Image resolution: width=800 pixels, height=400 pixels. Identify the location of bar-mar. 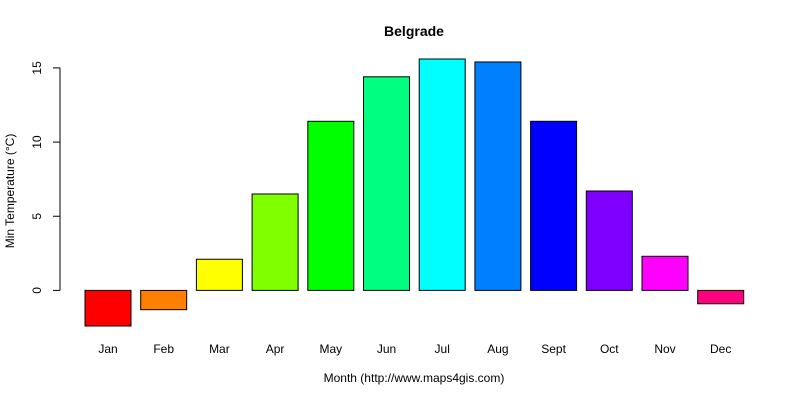
(219, 274).